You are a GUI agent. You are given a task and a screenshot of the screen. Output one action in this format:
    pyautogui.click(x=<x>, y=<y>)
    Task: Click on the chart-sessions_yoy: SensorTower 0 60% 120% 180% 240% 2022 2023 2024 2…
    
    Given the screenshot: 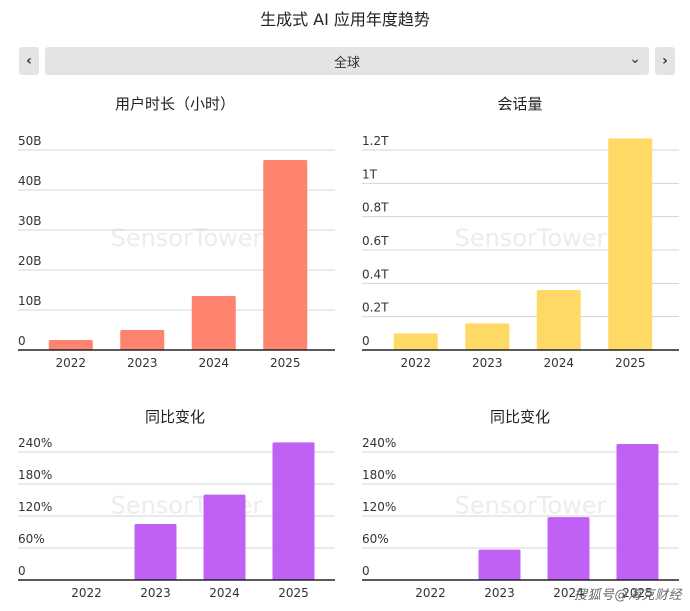 What is the action you would take?
    pyautogui.click(x=520, y=518)
    